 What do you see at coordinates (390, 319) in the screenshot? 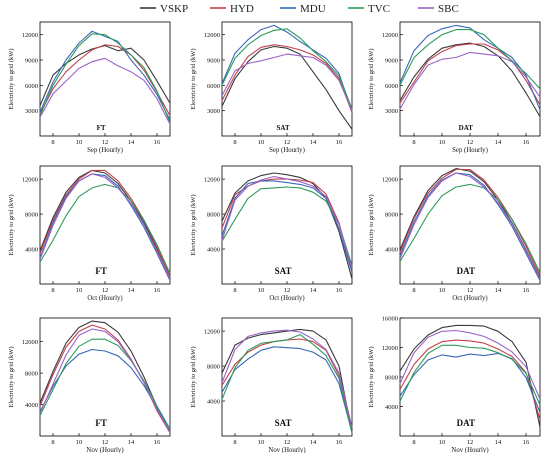
I see `y-tick-label: 16000` at bounding box center [390, 319].